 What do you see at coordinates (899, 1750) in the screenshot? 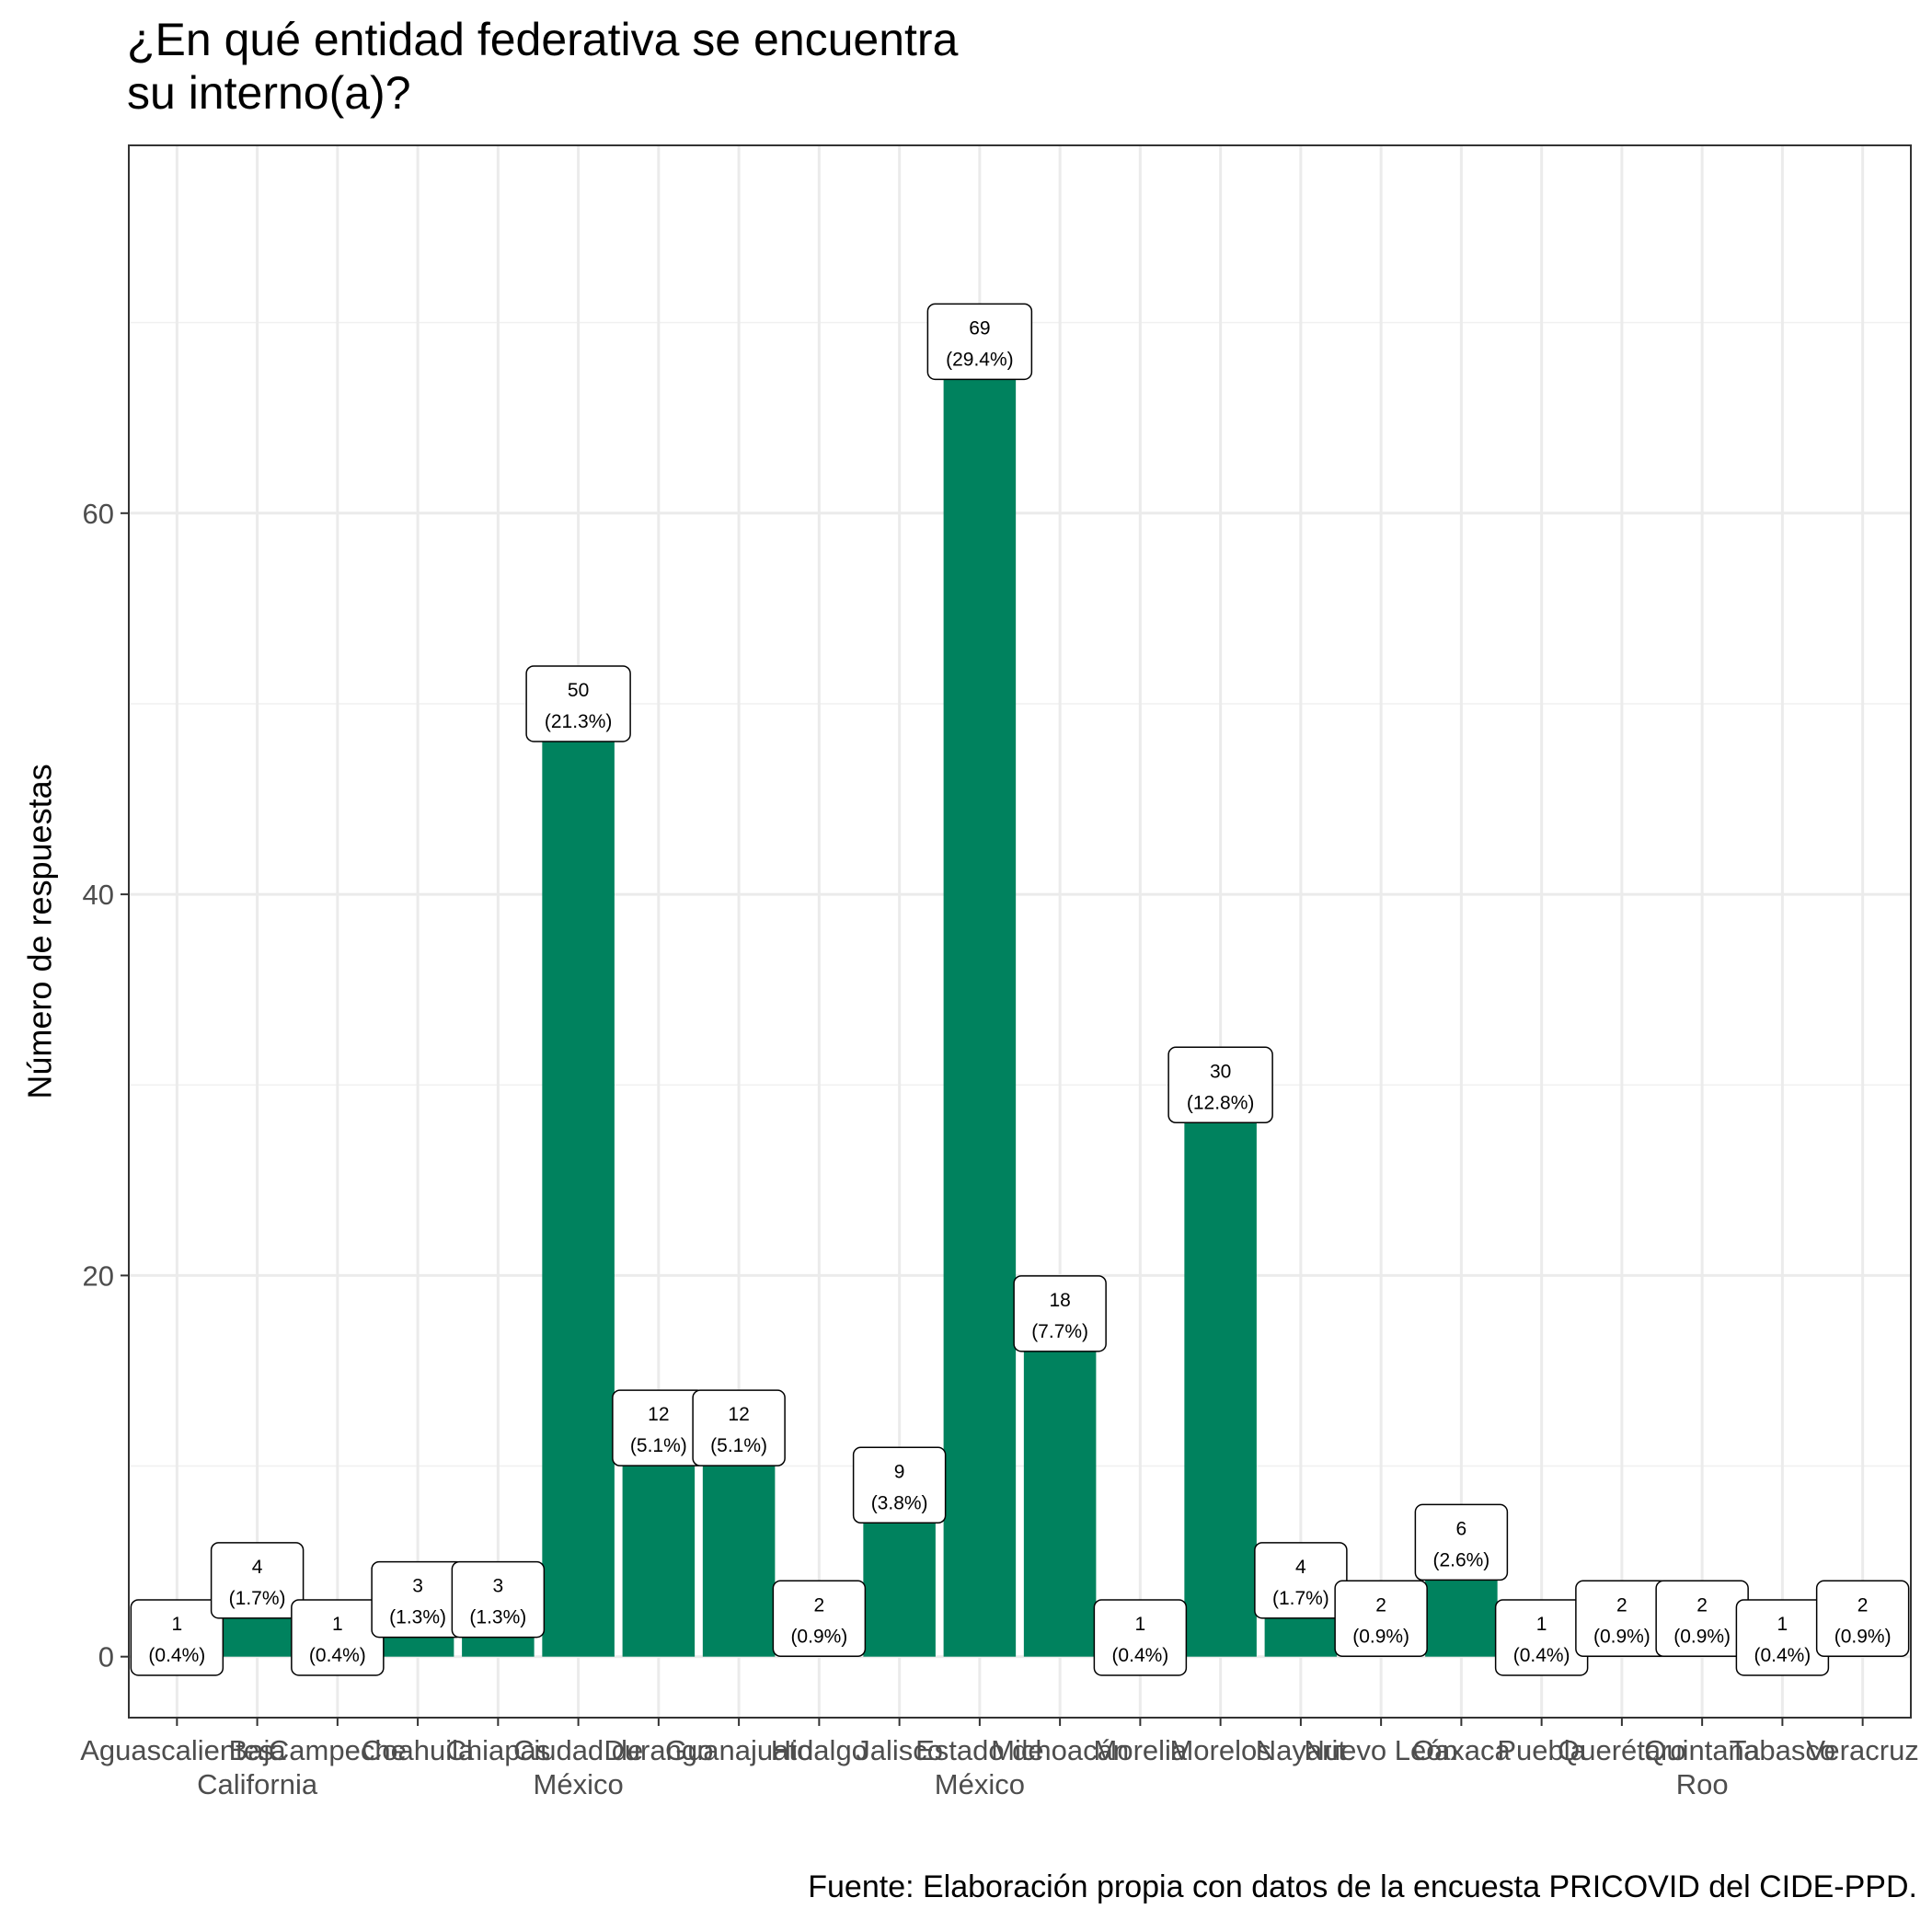
I see `x-tick-label: Jalisco` at bounding box center [899, 1750].